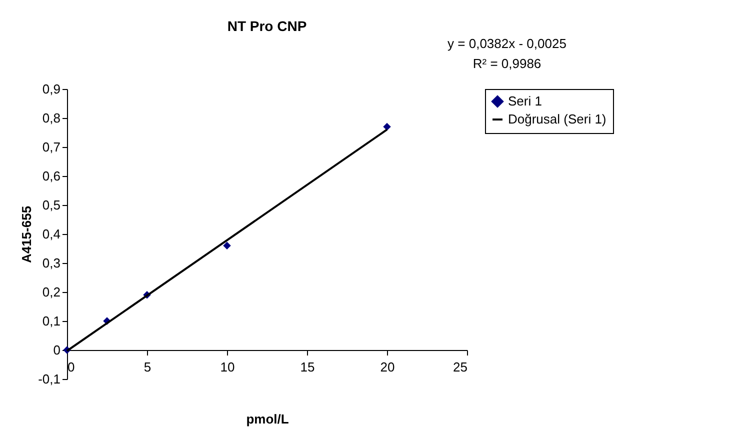 This screenshot has width=746, height=428. I want to click on y-tick-label: 0,9, so click(51, 89).